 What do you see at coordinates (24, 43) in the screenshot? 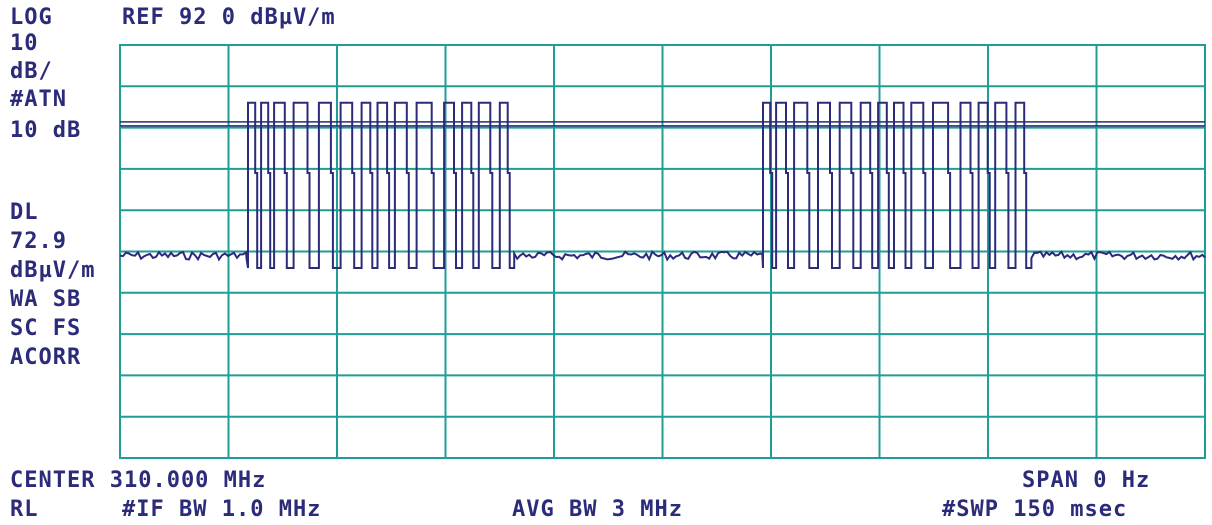
I see `side-line-scale-div: 10` at bounding box center [24, 43].